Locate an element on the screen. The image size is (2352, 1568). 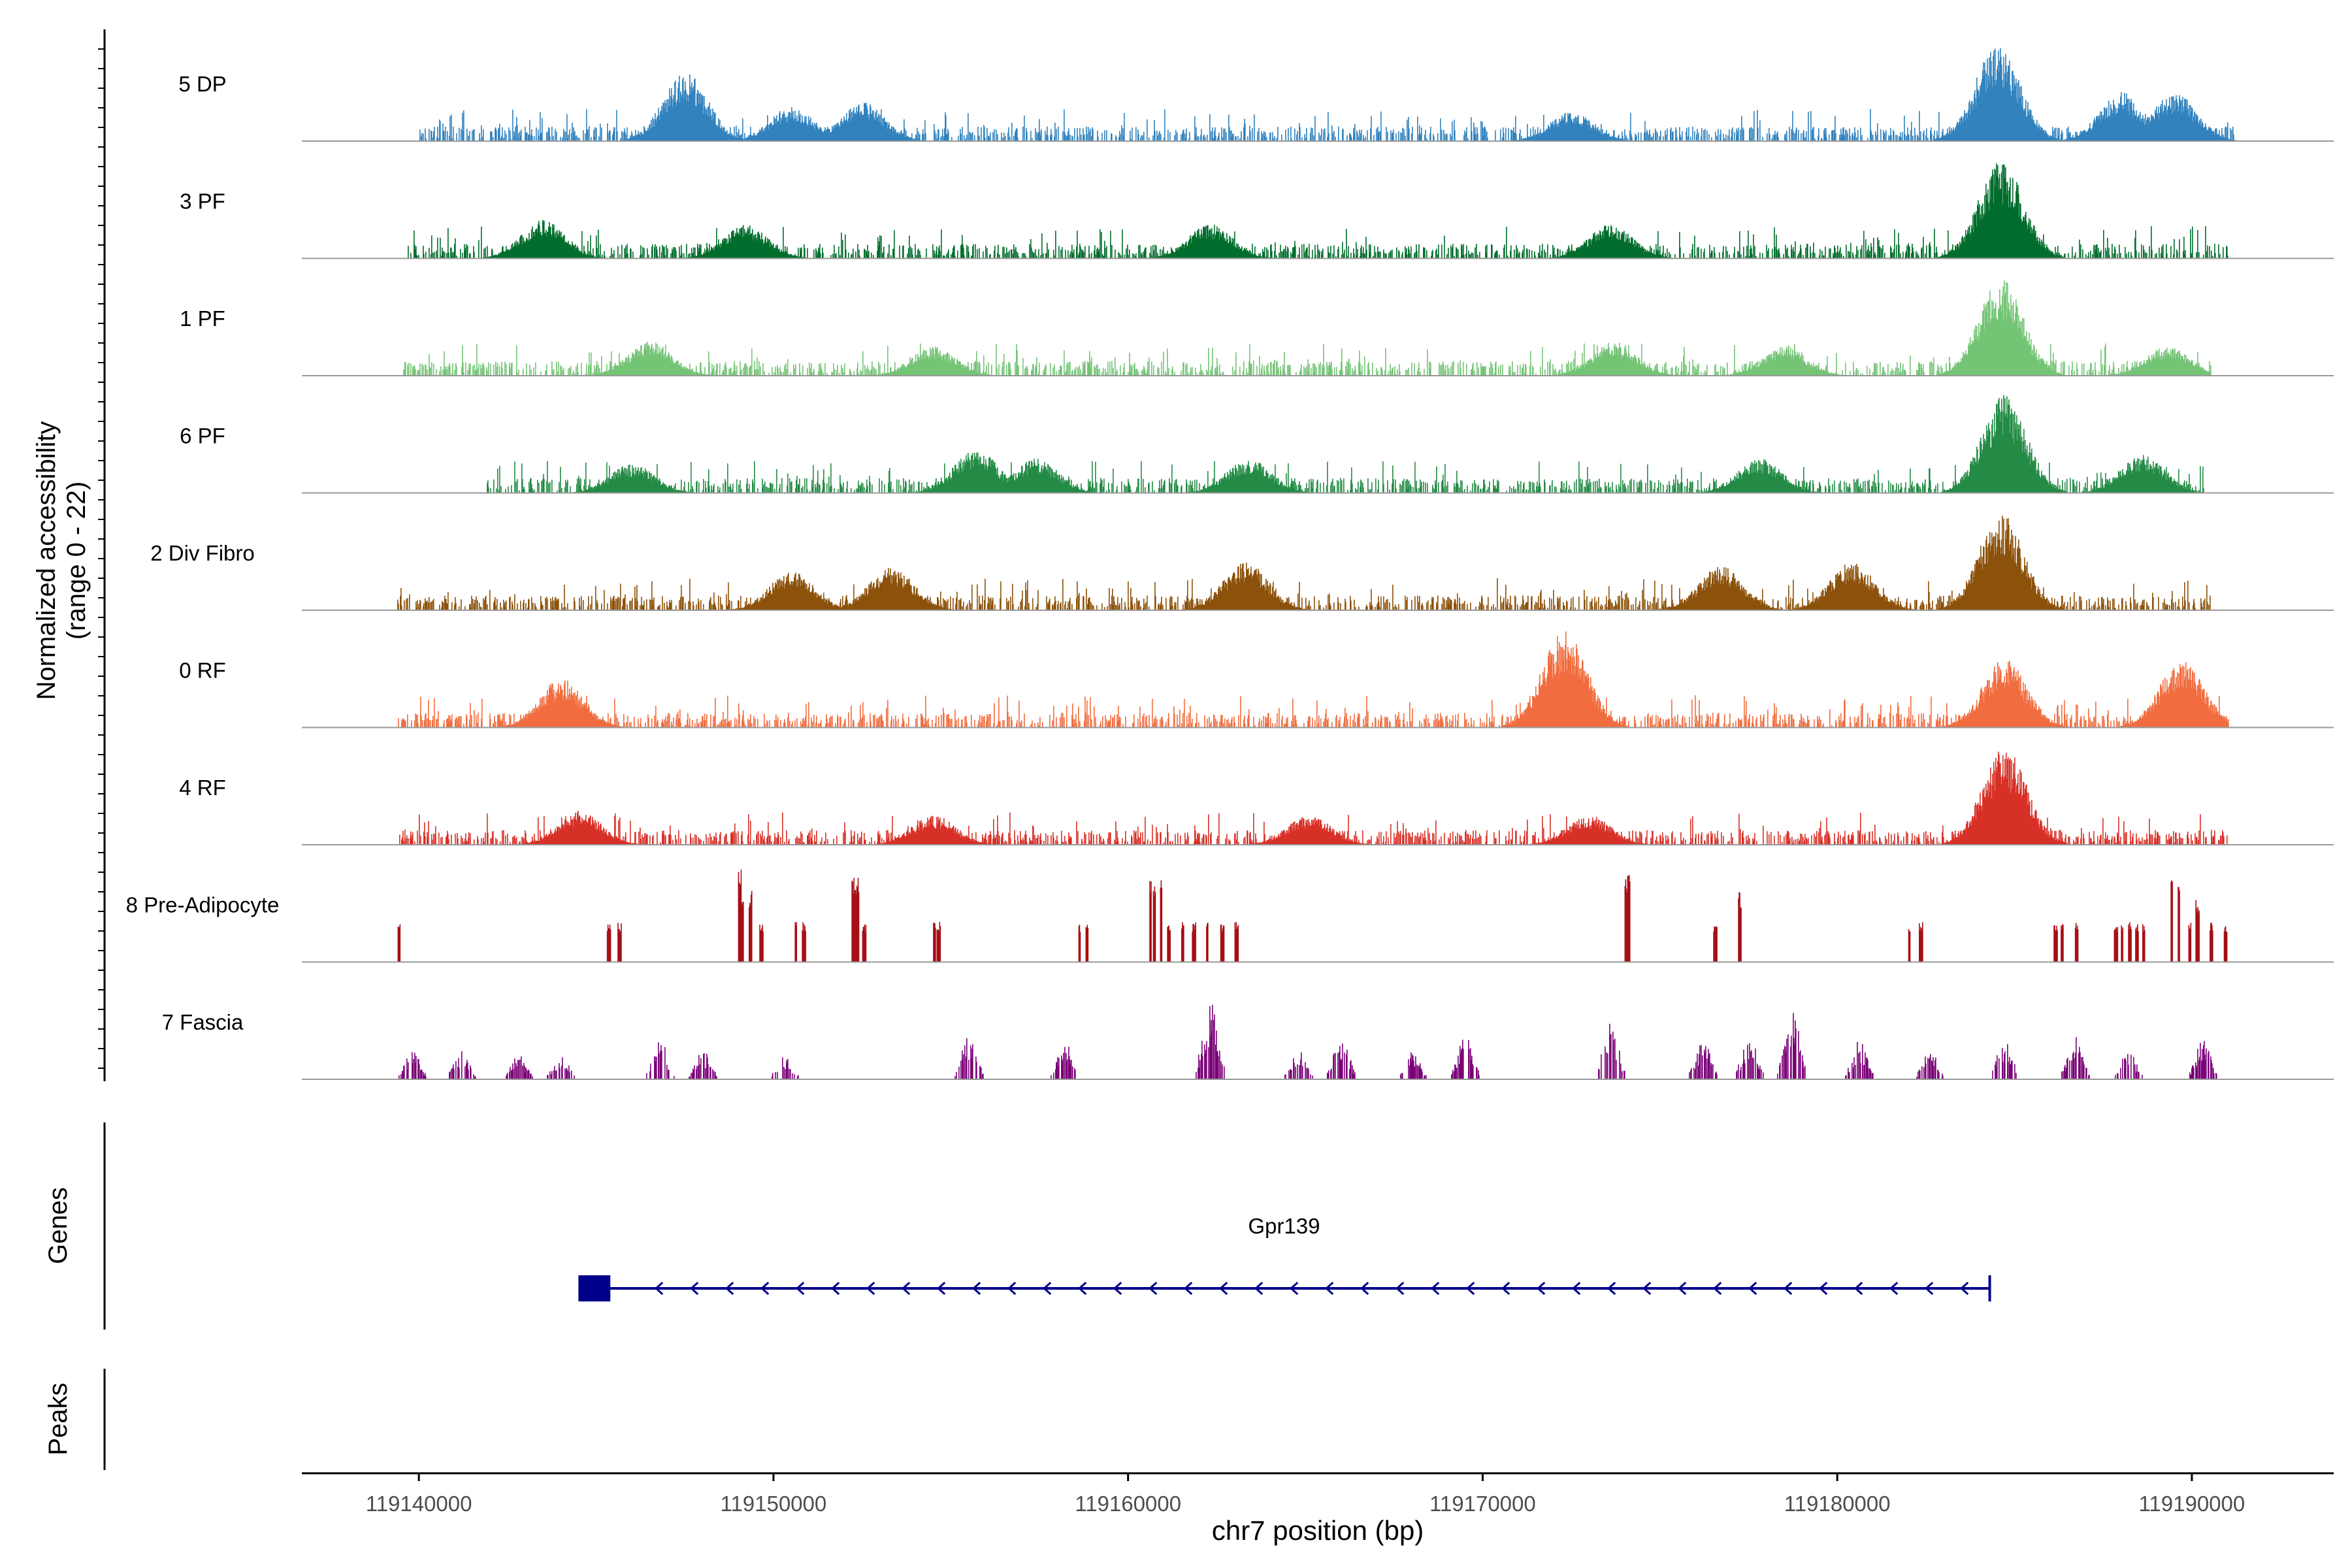
track-7-fascia is located at coordinates (1318, 1042).